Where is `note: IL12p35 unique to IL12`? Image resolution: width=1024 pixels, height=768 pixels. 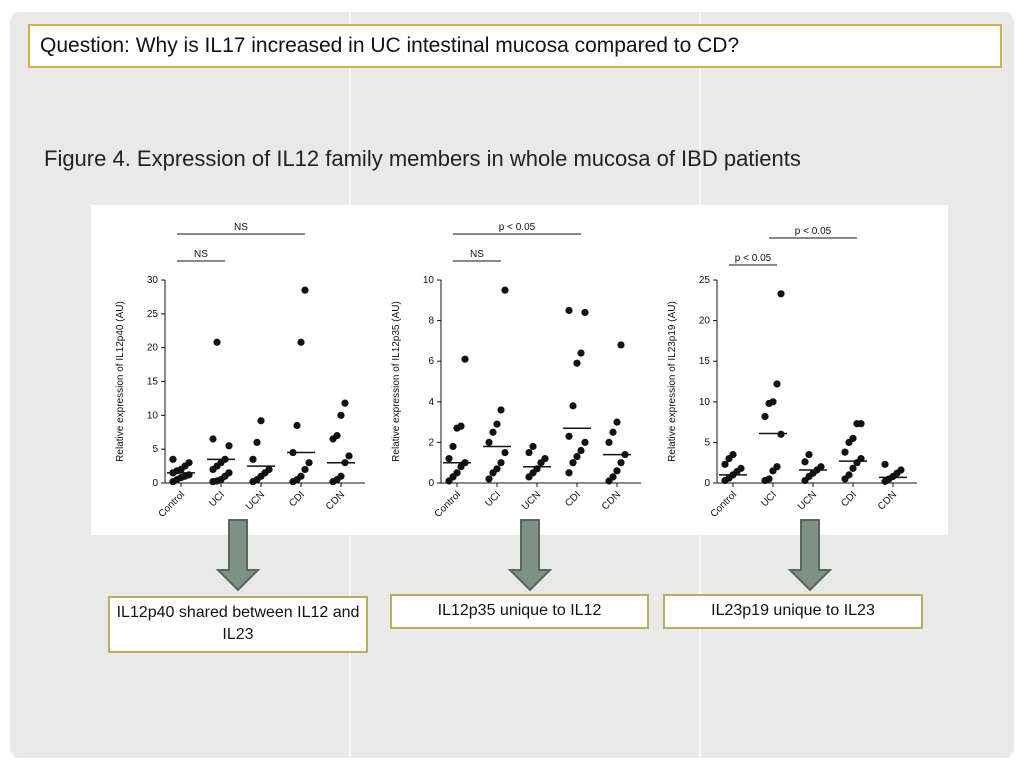 note: IL12p35 unique to IL12 is located at coordinates (519, 611).